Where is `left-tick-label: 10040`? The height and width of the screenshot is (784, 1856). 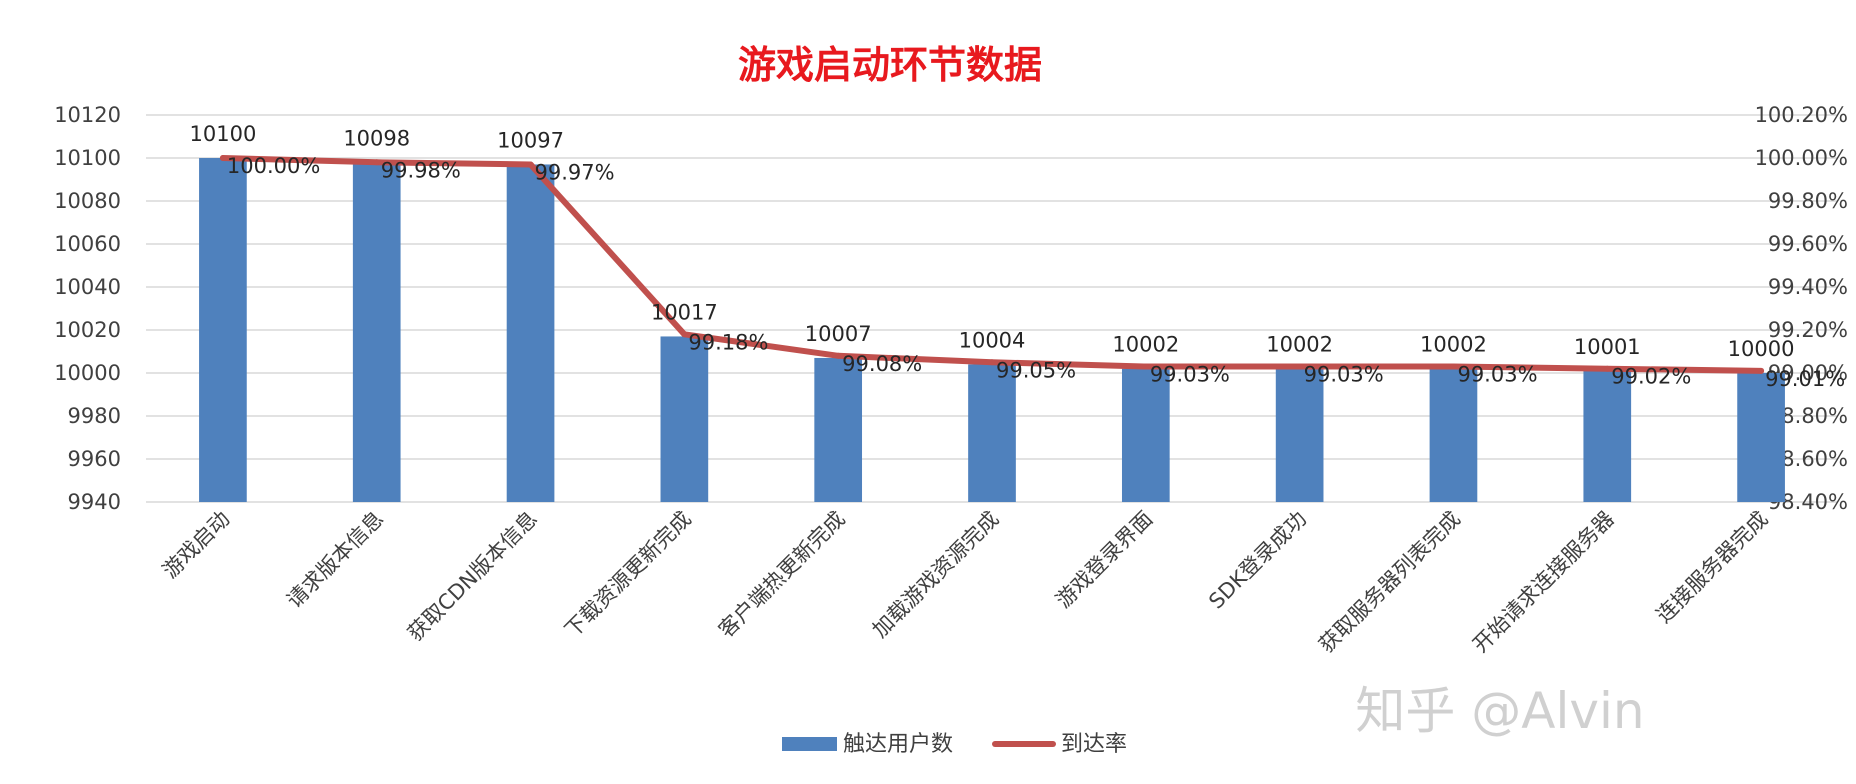
left-tick-label: 10040 is located at coordinates (87, 287).